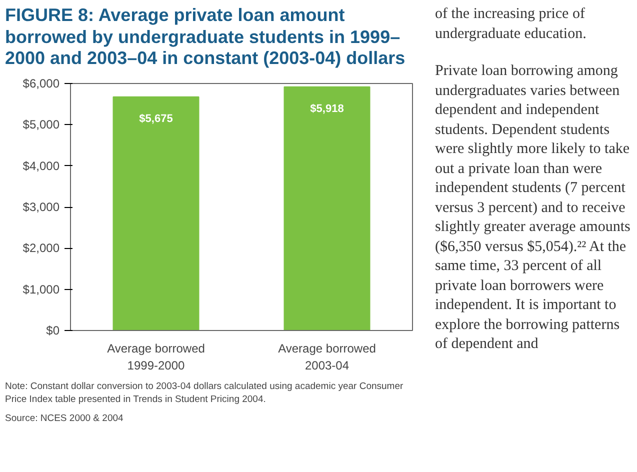  Describe the element at coordinates (204, 393) in the screenshot. I see `text: Note: Constant dollar conversion to 2003-04 dollars calculated using academic year Consumer Price Index table presented in Trends in Student Pricing 2004.` at that location.